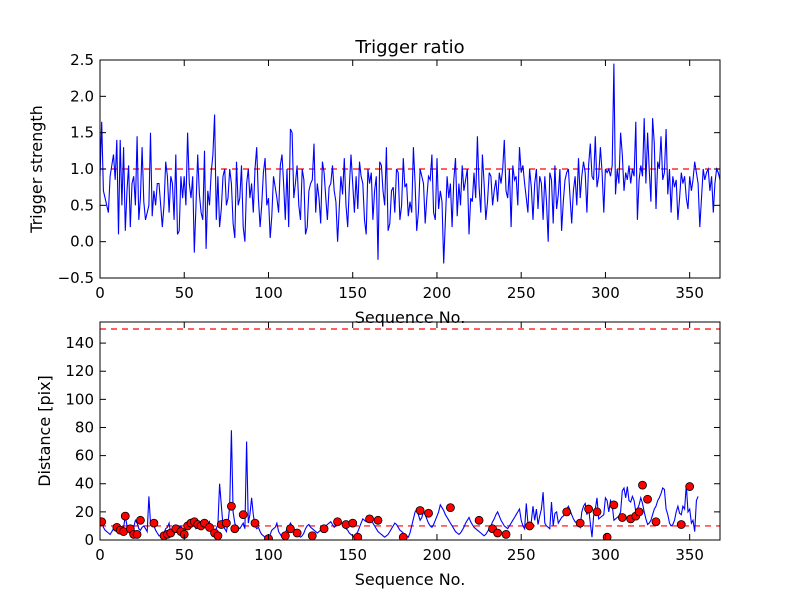 This screenshot has width=800, height=600. What do you see at coordinates (82, 96) in the screenshot?
I see `y-tick-label: 2.0` at bounding box center [82, 96].